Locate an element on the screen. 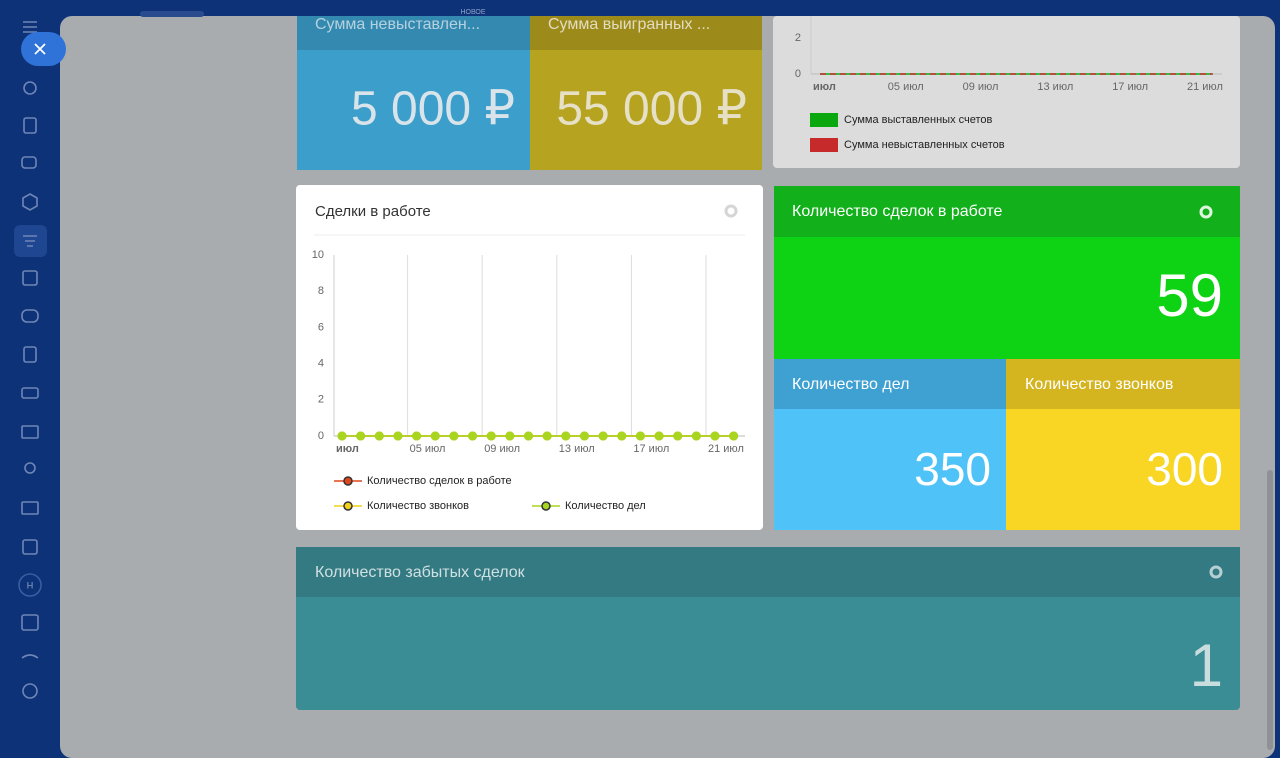 The height and width of the screenshot is (758, 1280). menu-icon is located at coordinates (30, 27).